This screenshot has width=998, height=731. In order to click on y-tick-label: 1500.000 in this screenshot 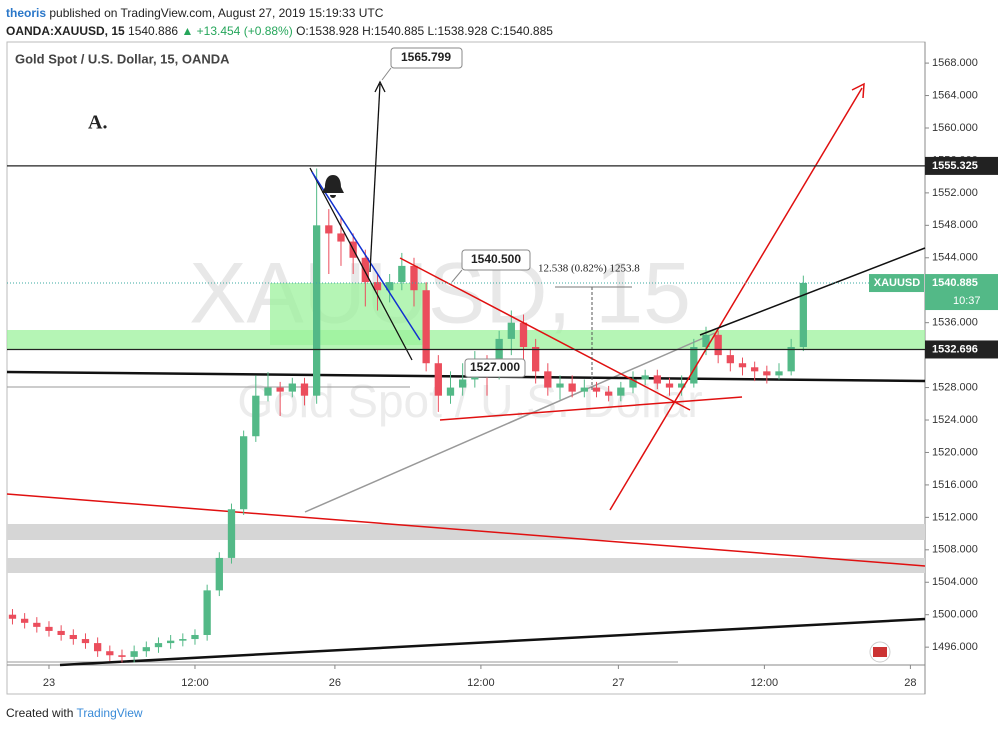, I will do `click(955, 615)`.